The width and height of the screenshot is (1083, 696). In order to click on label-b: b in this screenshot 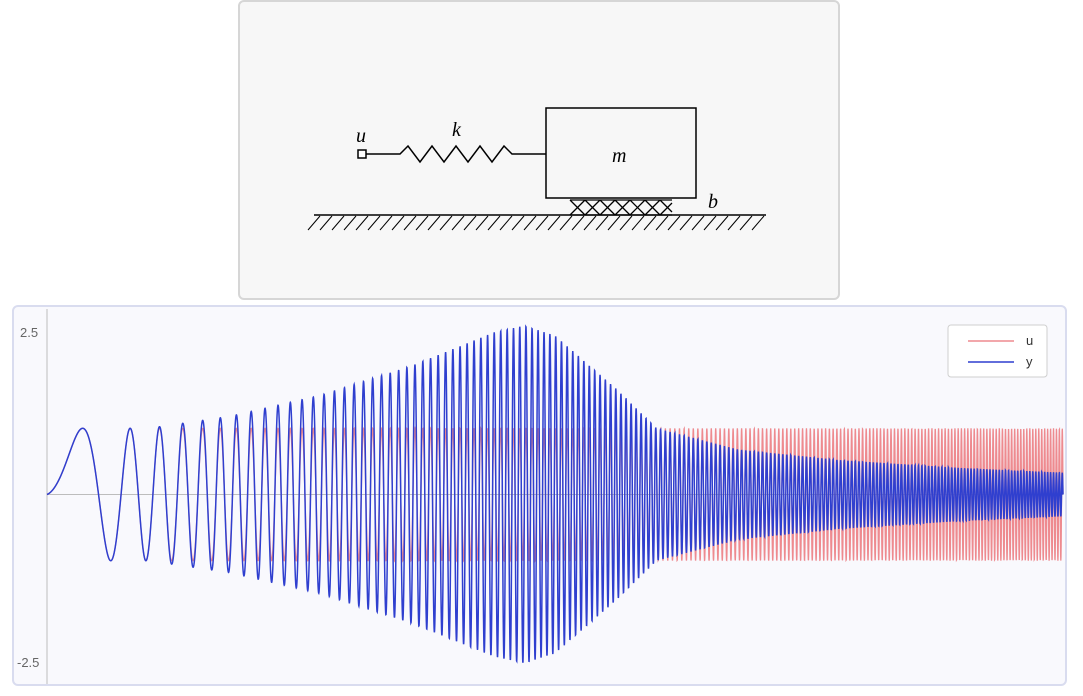, I will do `click(713, 202)`.